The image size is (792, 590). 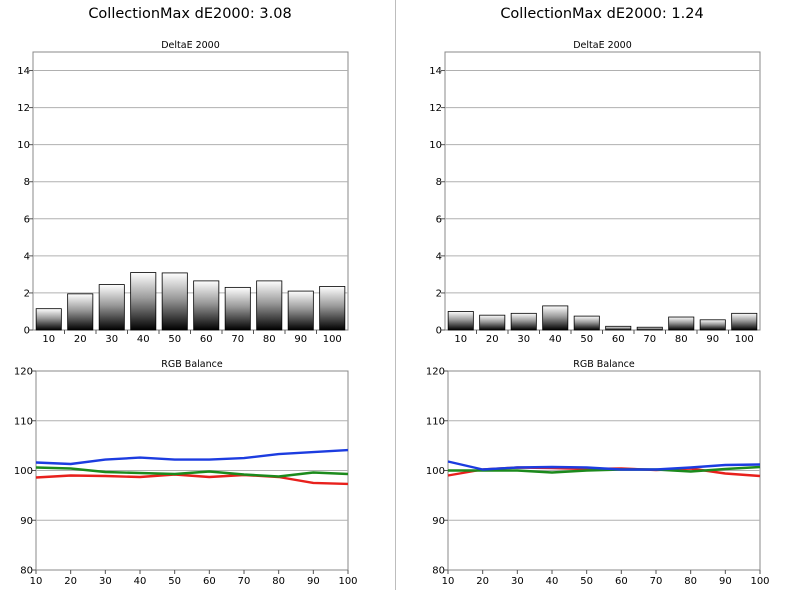 I want to click on delta-ytick-label-right: 10, so click(x=435, y=145).